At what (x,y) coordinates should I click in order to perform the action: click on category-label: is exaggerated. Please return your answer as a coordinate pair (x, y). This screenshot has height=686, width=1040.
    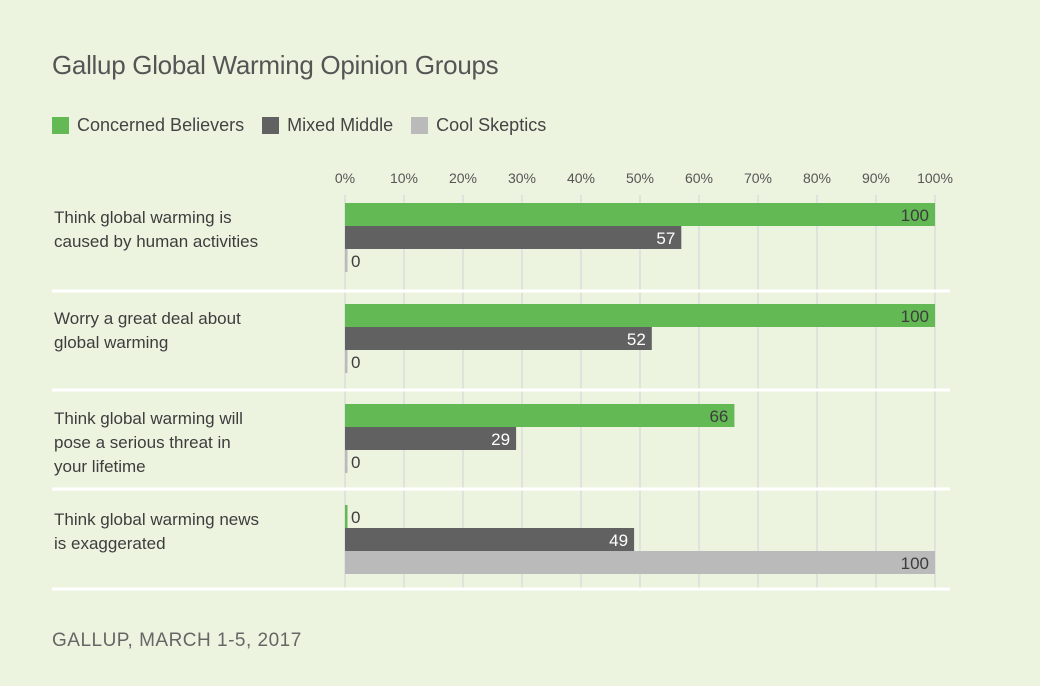
    Looking at the image, I should click on (110, 543).